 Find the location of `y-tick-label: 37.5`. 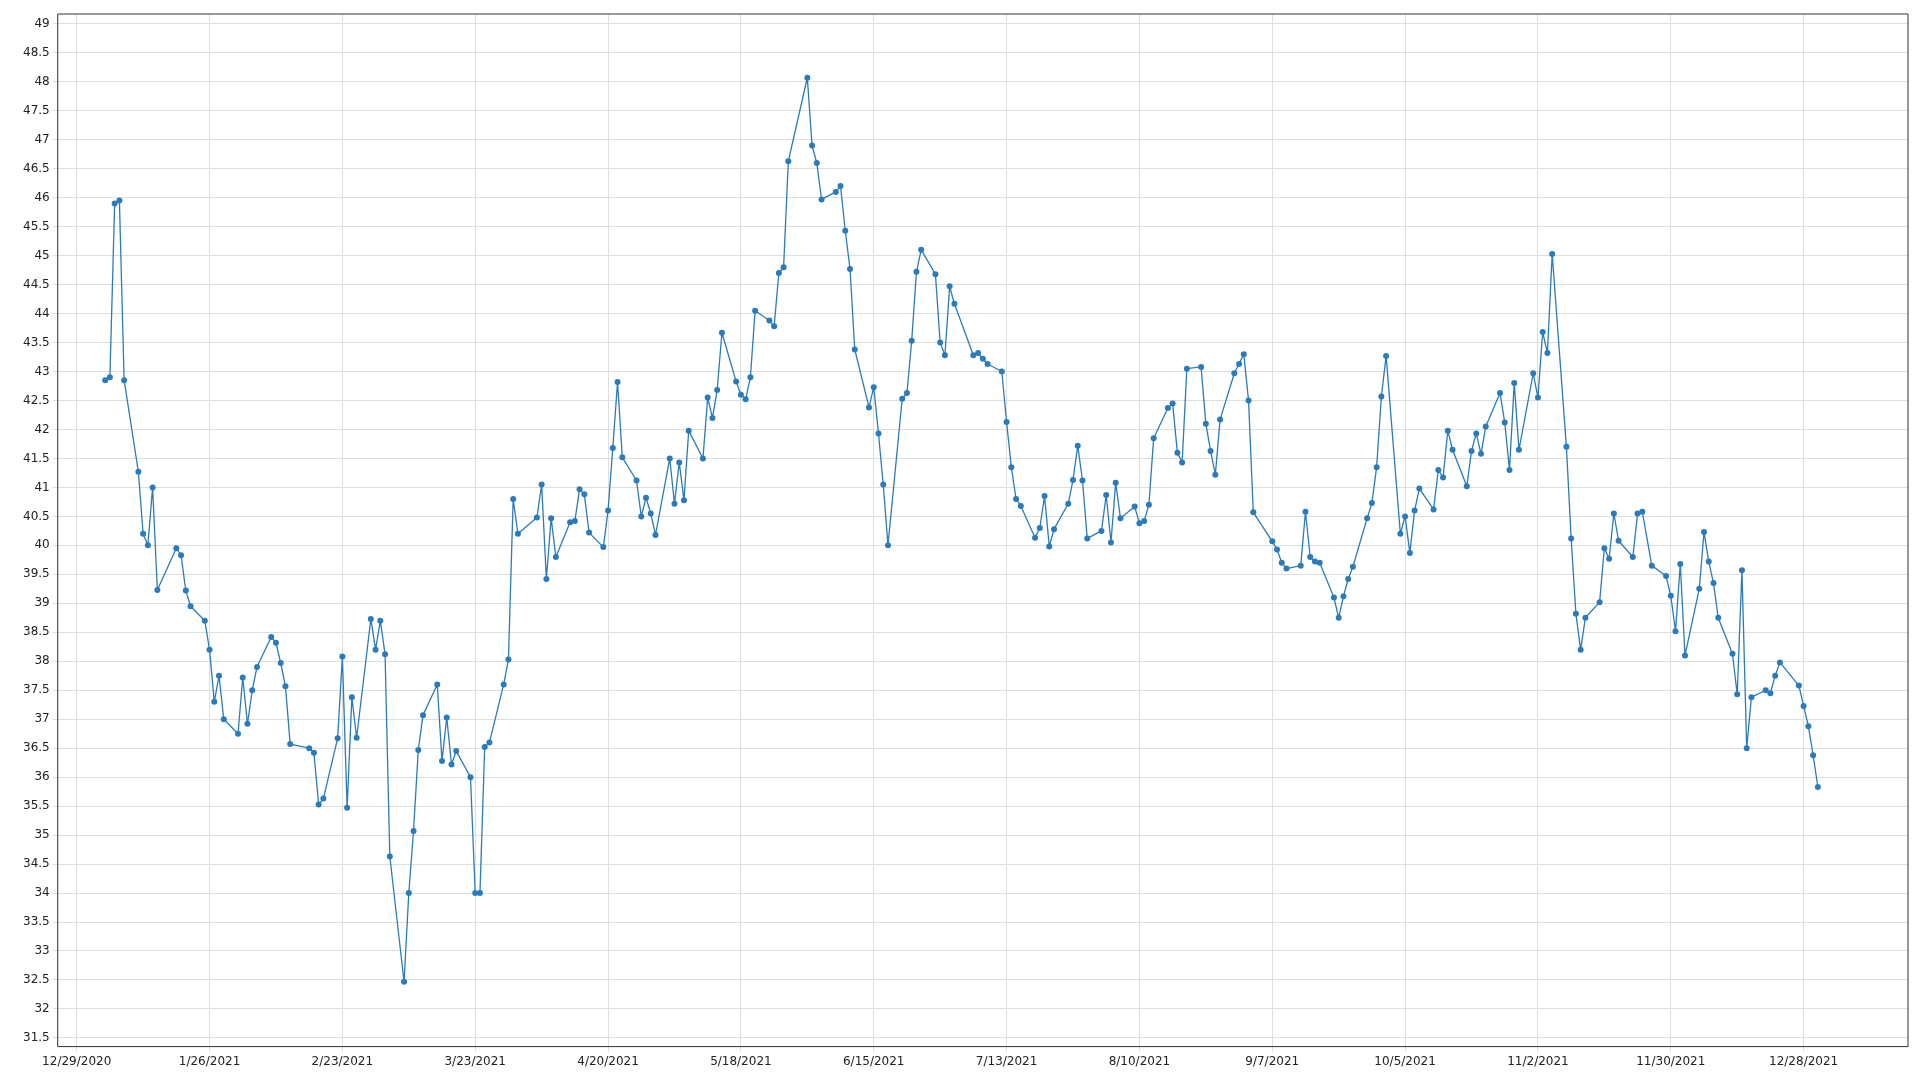

y-tick-label: 37.5 is located at coordinates (36, 689).